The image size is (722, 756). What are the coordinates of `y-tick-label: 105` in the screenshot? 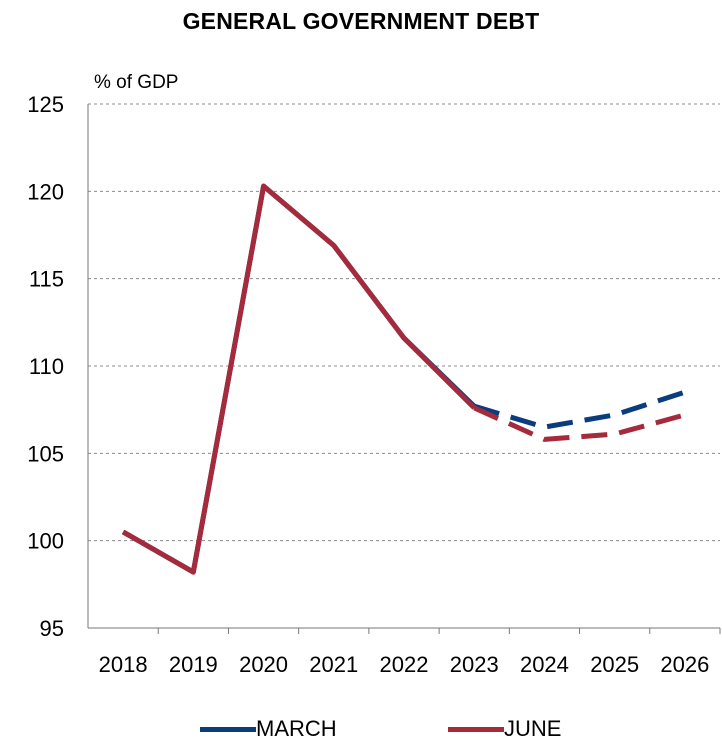 It's located at (45, 453).